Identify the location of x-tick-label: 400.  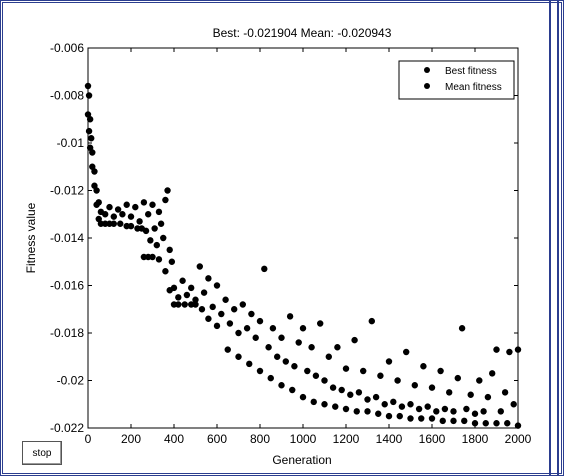
(174, 439).